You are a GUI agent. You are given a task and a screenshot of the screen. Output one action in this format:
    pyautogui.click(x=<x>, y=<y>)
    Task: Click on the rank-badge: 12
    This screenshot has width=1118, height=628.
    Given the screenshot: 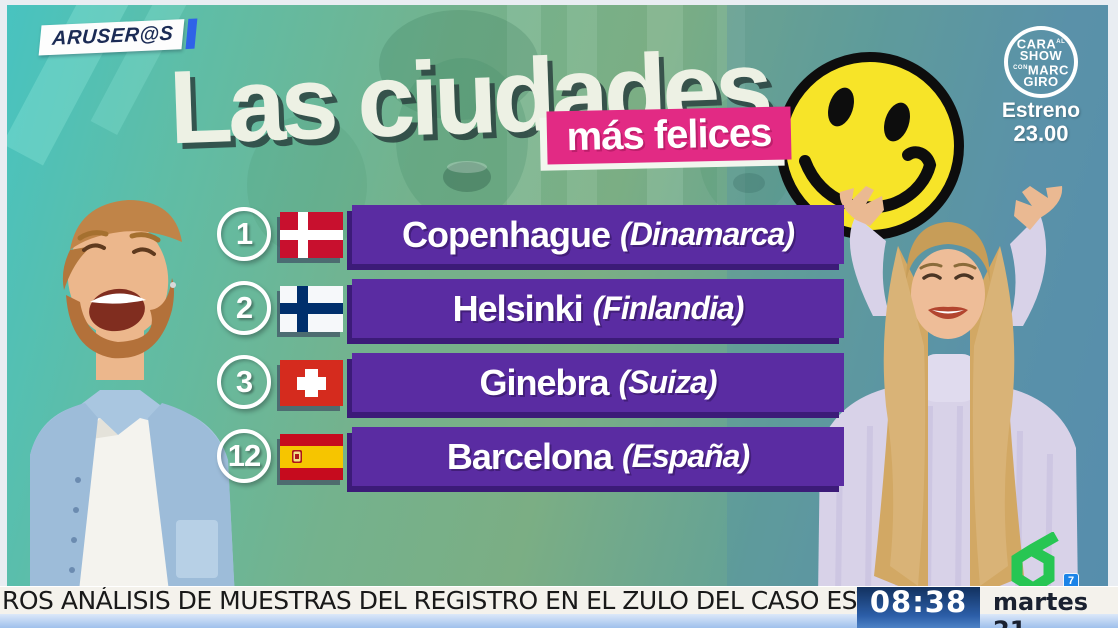 What is the action you would take?
    pyautogui.click(x=244, y=456)
    